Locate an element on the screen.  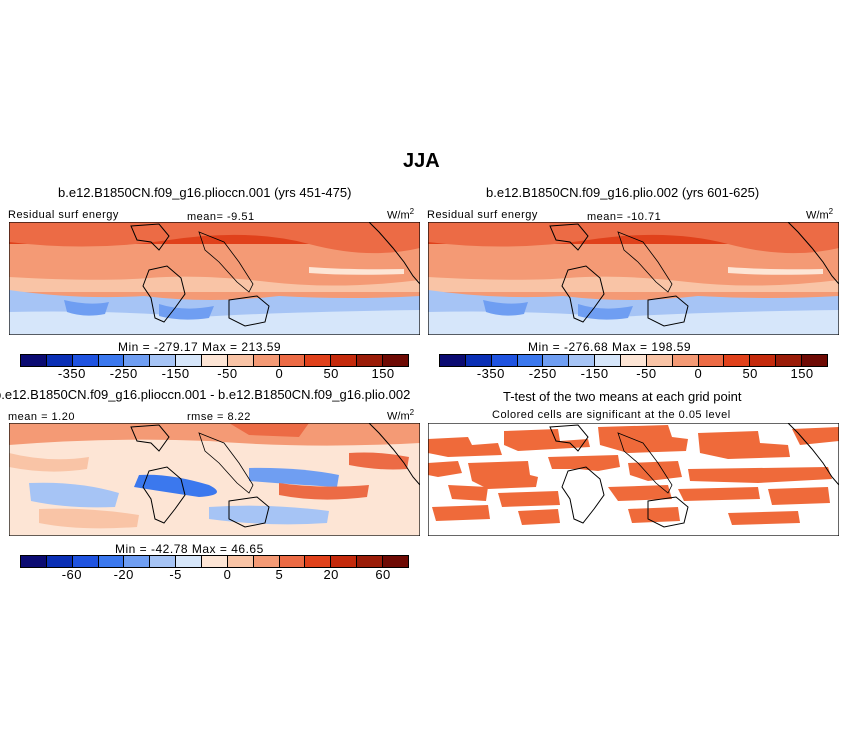
colorbar-tick-label: 5 is located at coordinates (279, 574).